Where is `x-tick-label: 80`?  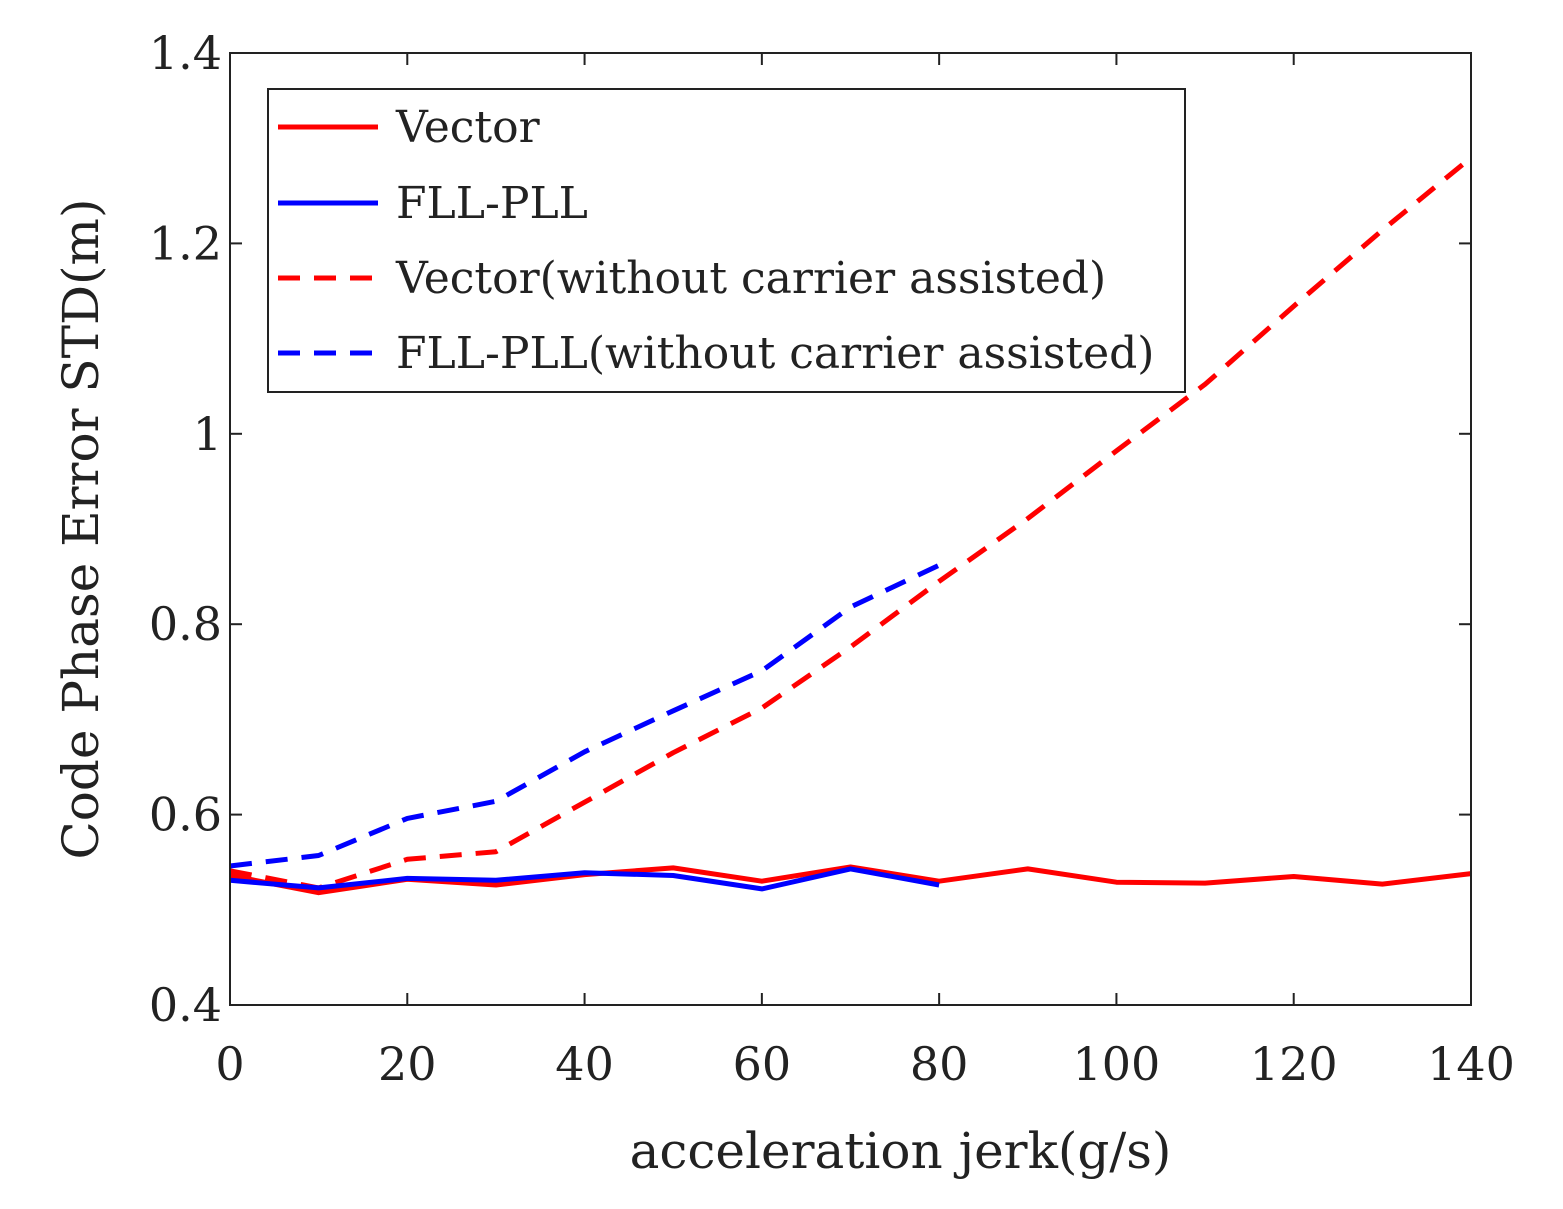 x-tick-label: 80 is located at coordinates (939, 1064).